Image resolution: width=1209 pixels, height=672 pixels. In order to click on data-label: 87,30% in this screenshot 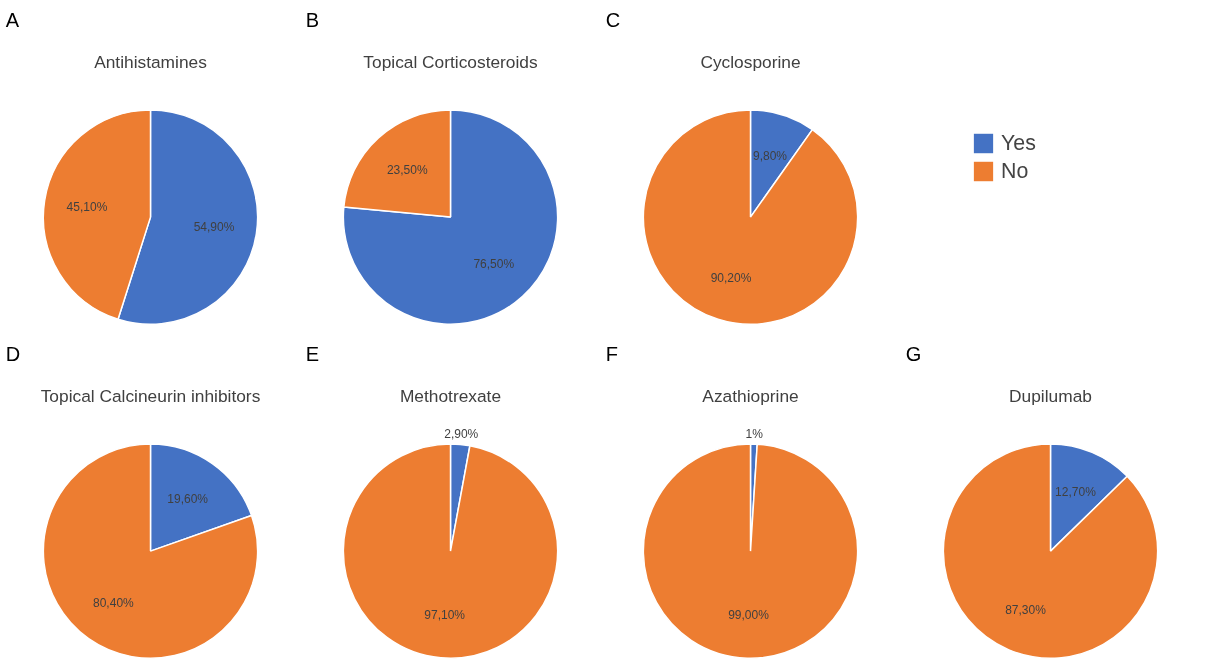, I will do `click(1026, 610)`.